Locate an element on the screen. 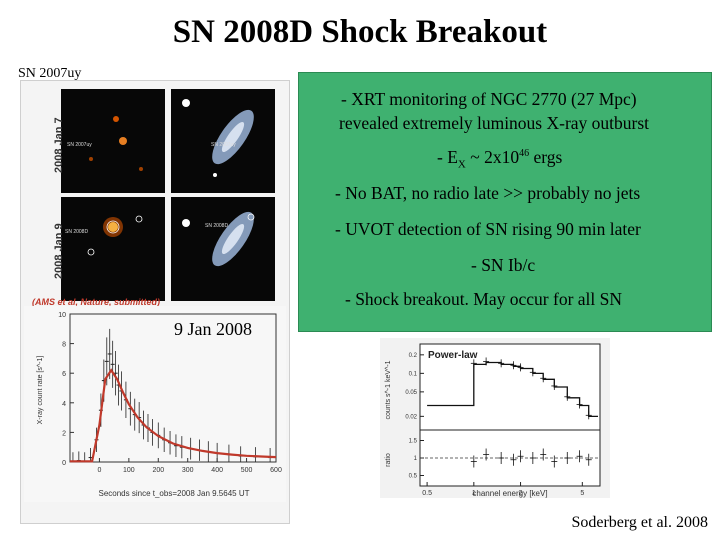 The width and height of the screenshot is (720, 540). jan9-date-label: 9 Jan 2008 is located at coordinates (213, 329).